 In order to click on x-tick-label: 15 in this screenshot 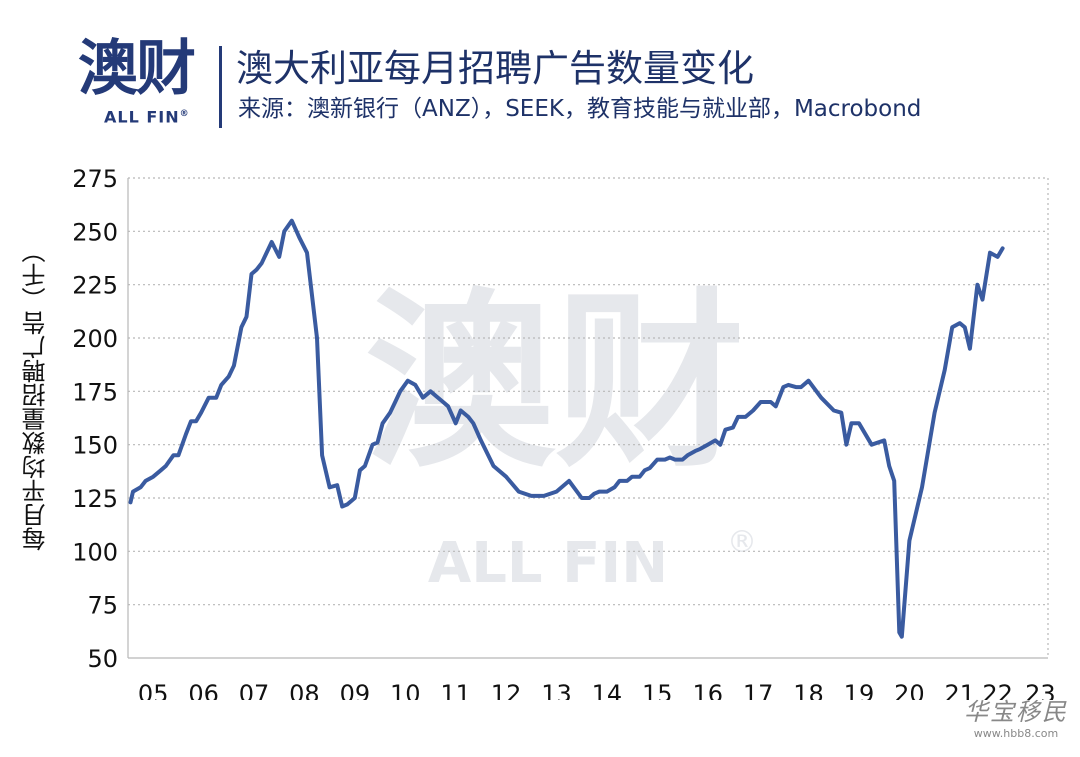, I will do `click(657, 690)`.